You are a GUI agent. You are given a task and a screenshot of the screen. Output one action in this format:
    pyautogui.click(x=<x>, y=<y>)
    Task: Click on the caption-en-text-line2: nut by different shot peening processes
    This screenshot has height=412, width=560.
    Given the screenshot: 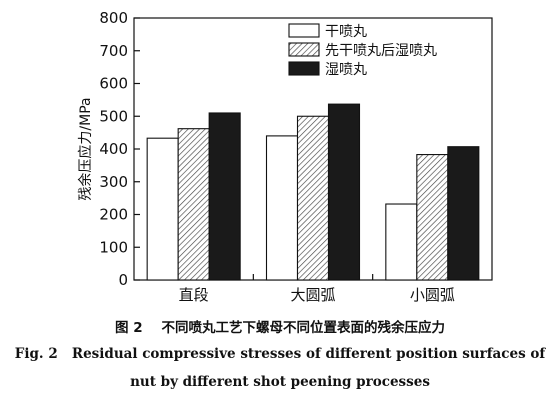 What is the action you would take?
    pyautogui.click(x=280, y=382)
    